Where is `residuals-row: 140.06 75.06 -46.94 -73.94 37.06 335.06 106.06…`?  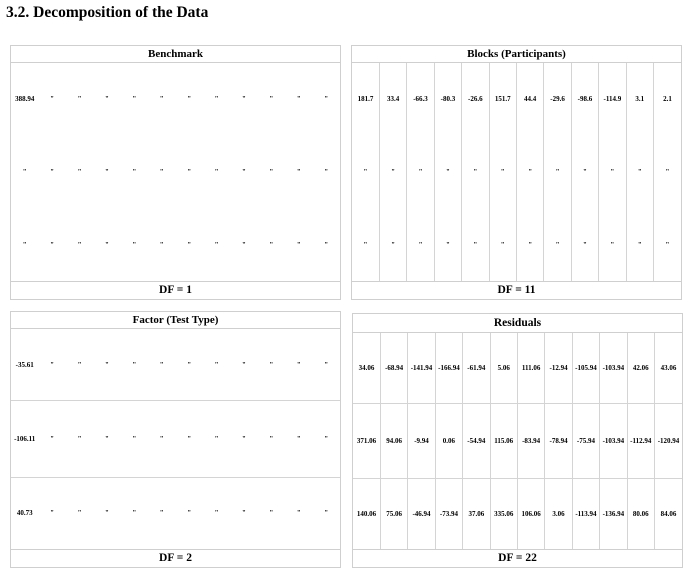
residuals-row: 140.06 75.06 -46.94 -73.94 37.06 335.06 106.06… is located at coordinates (517, 513).